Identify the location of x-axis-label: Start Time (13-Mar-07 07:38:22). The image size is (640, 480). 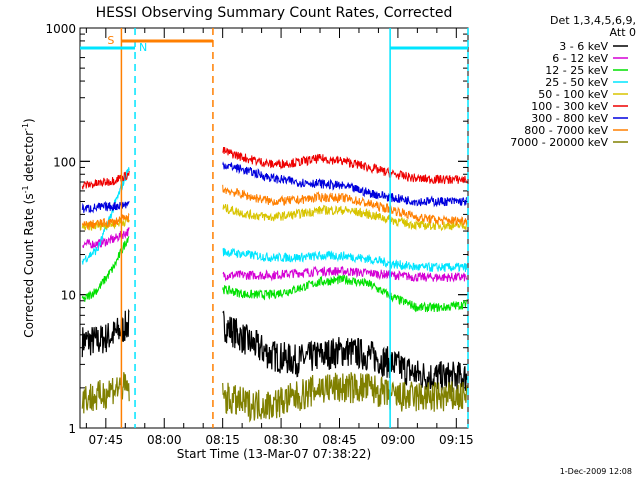
(274, 454).